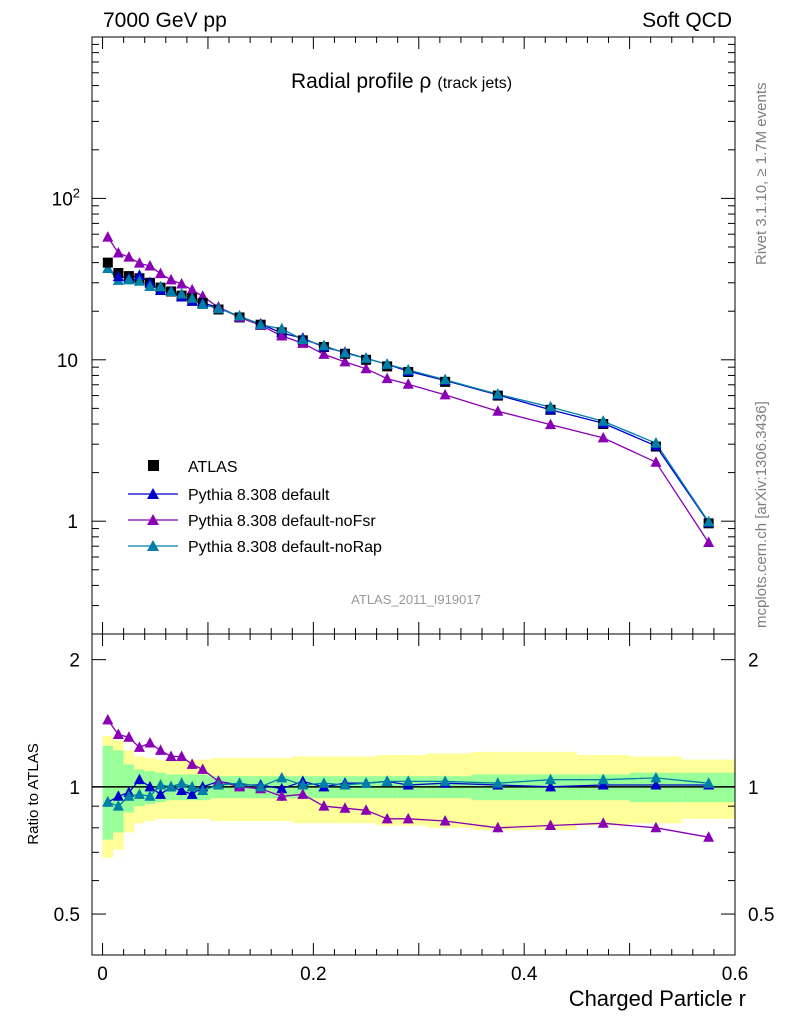 Image resolution: width=786 pixels, height=1024 pixels. What do you see at coordinates (657, 998) in the screenshot?
I see `x-axis-label: Charged Particle r` at bounding box center [657, 998].